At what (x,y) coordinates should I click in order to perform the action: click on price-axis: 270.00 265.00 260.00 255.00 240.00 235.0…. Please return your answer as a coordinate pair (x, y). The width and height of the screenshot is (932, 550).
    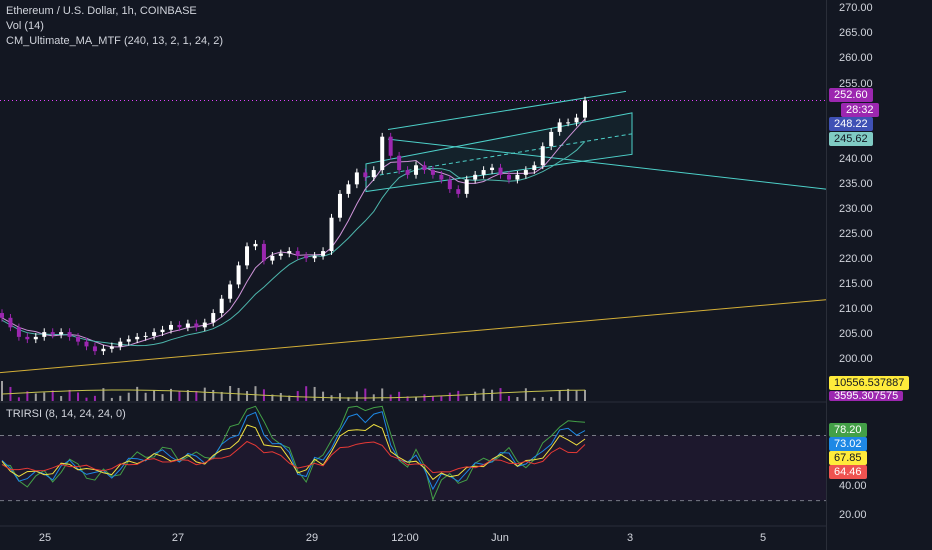
    Looking at the image, I should click on (879, 275).